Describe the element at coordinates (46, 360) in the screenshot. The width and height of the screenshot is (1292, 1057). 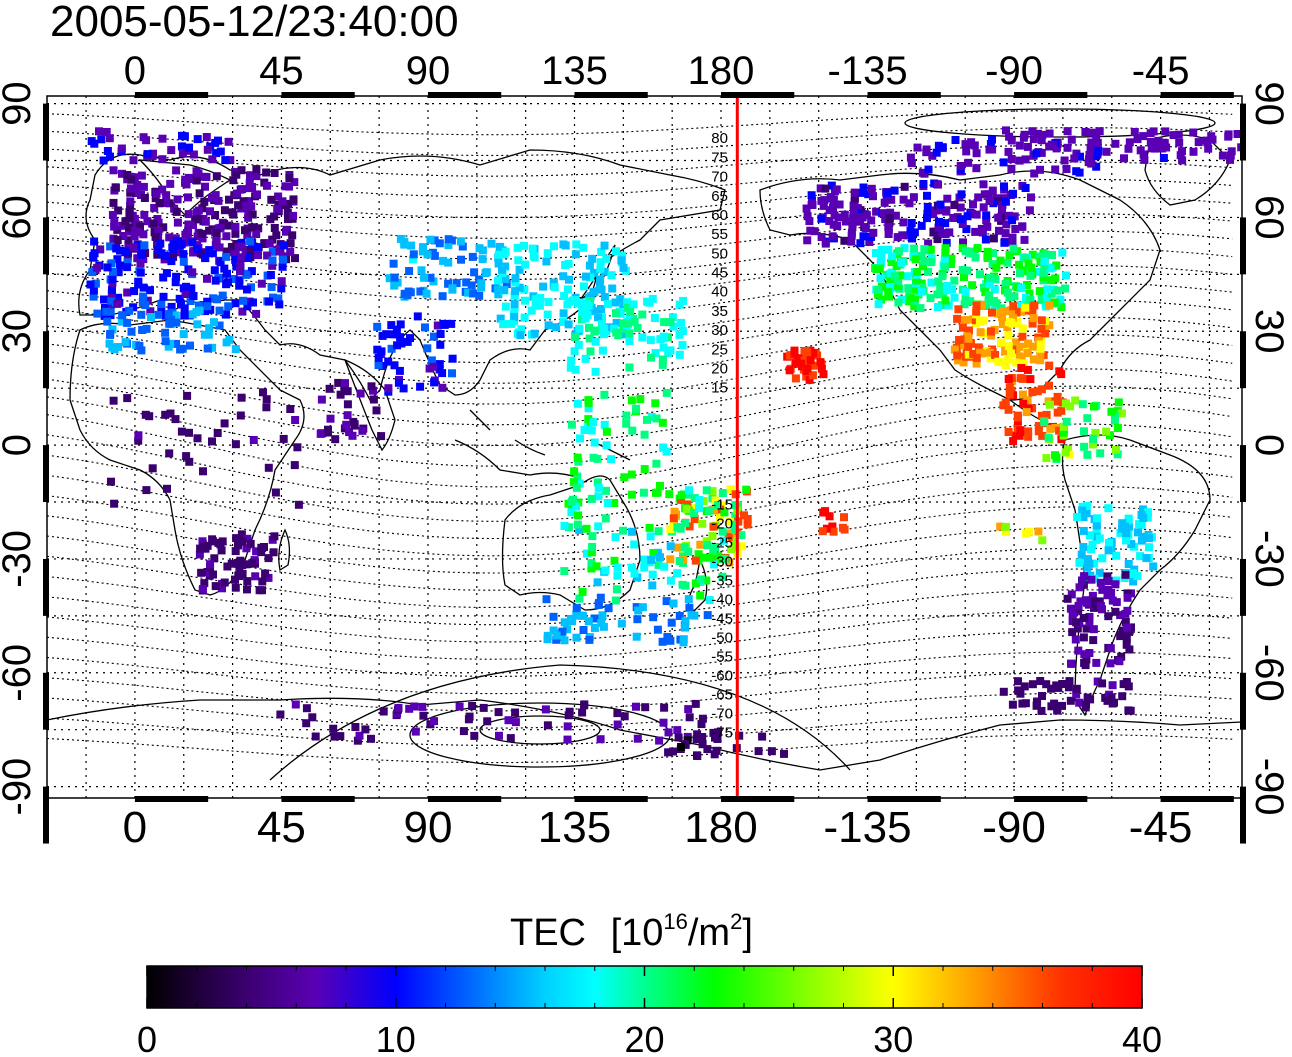
I see `left-edge-bar` at that location.